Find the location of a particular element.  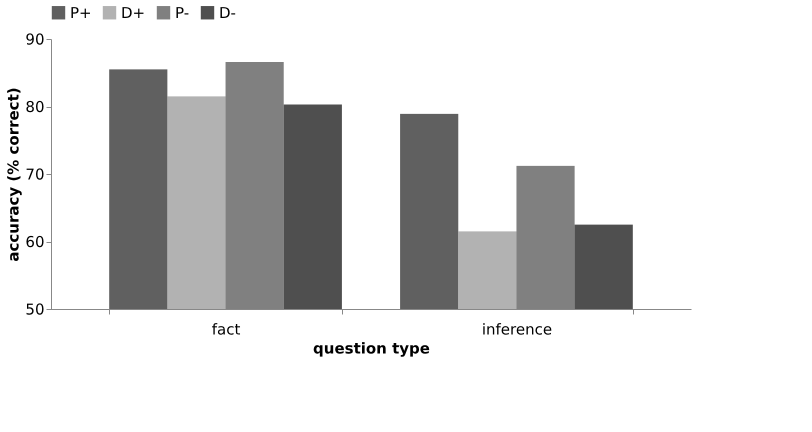

legend-label: D+ is located at coordinates (133, 13).